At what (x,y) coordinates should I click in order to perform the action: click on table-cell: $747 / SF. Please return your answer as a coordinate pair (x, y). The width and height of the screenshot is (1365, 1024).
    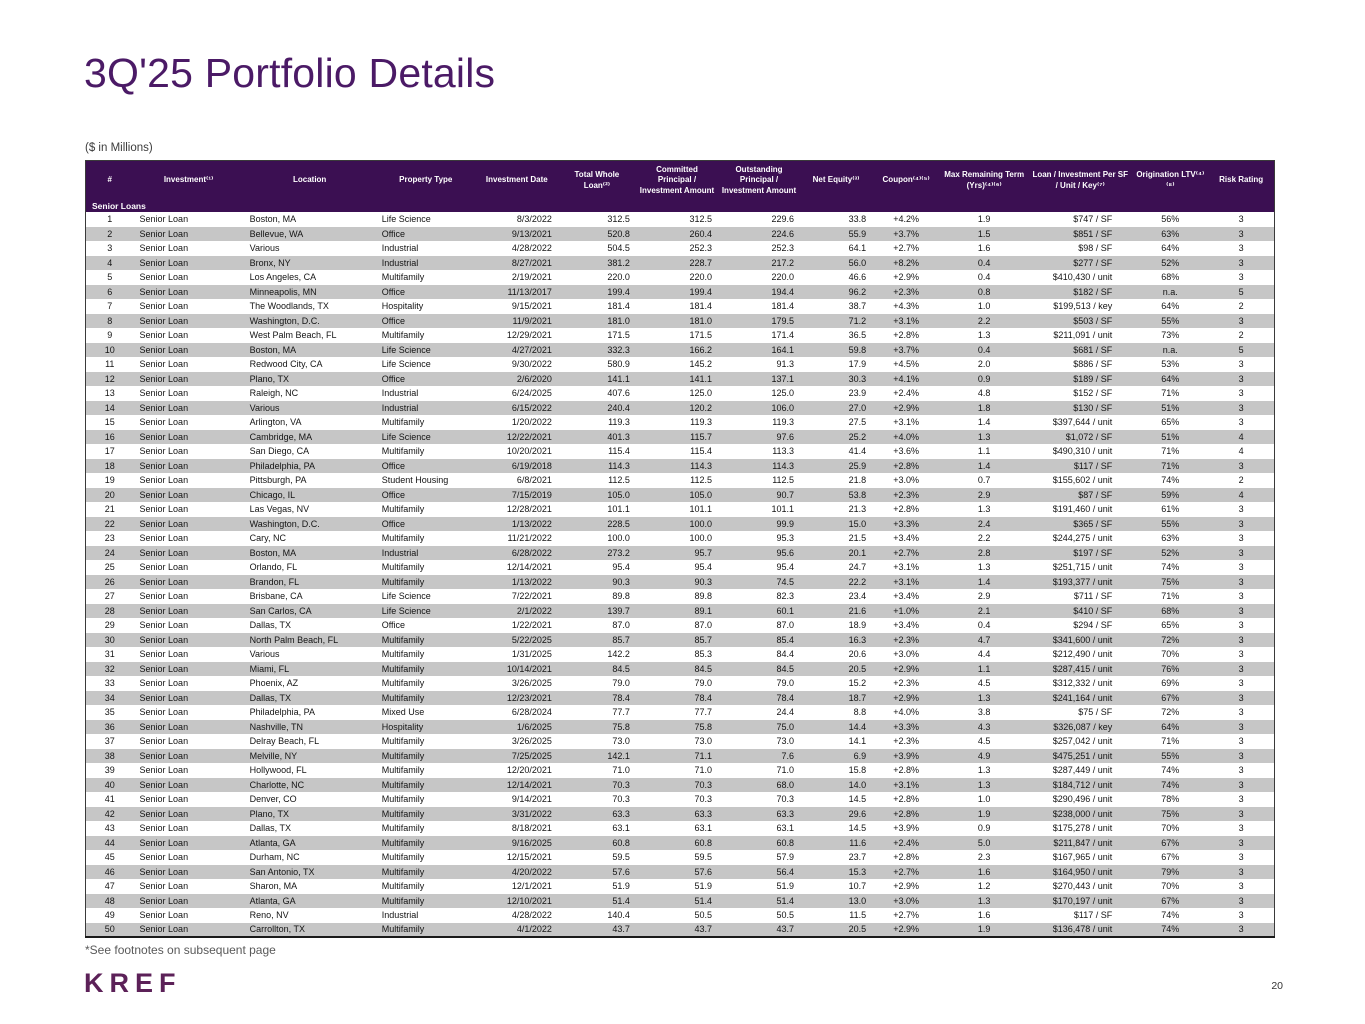
    Looking at the image, I should click on (1080, 219).